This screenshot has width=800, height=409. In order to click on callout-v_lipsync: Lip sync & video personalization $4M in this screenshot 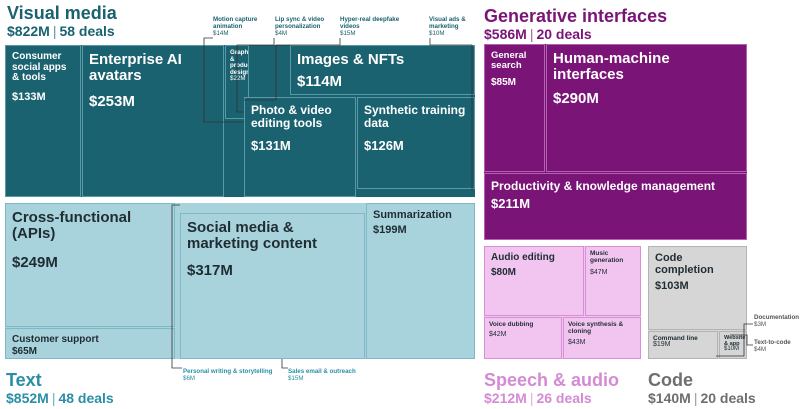, I will do `click(303, 26)`.